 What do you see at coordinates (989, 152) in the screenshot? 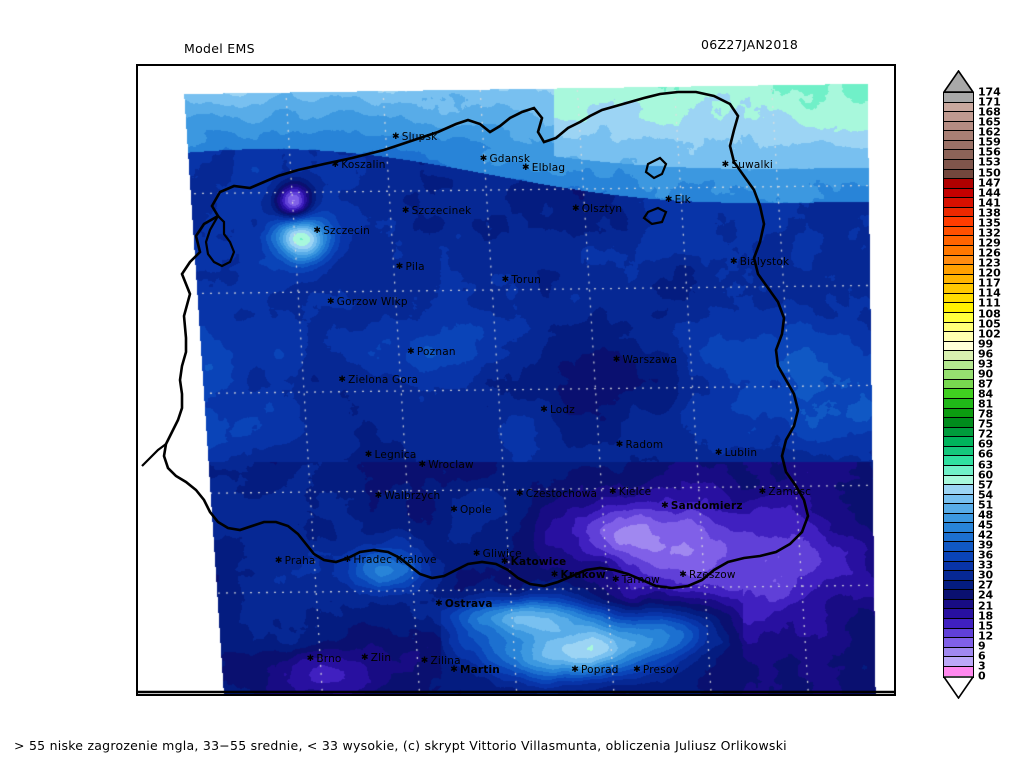
I see `colorbar-tick-label: 156` at bounding box center [989, 152].